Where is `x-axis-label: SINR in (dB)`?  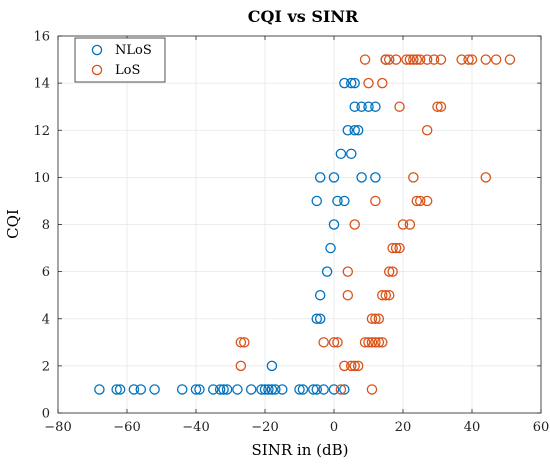
x-axis-label: SINR in (dB) is located at coordinates (300, 450).